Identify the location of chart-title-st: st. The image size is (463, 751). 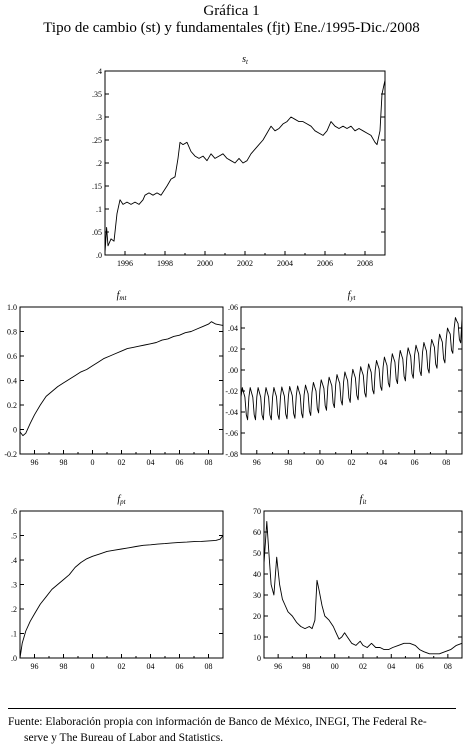
(245, 60).